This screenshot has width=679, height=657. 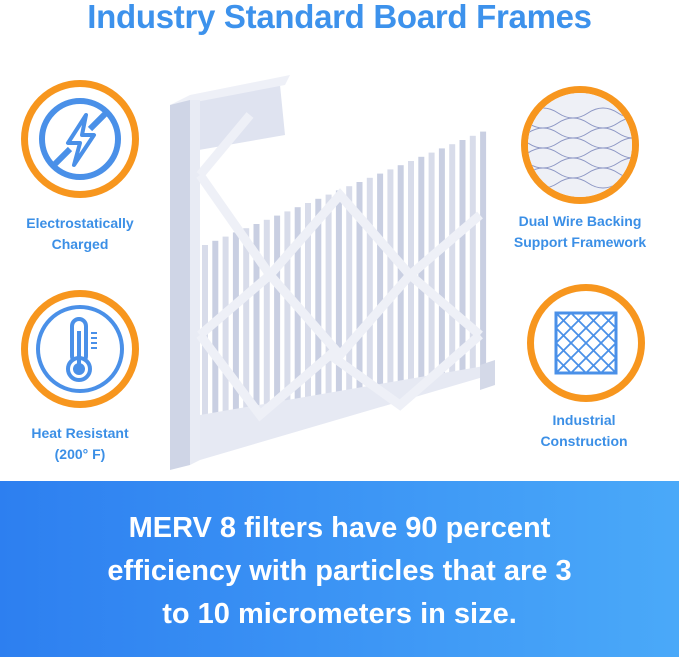 I want to click on feature-label-electrostatic: Electrostatically Charged, so click(x=85, y=234).